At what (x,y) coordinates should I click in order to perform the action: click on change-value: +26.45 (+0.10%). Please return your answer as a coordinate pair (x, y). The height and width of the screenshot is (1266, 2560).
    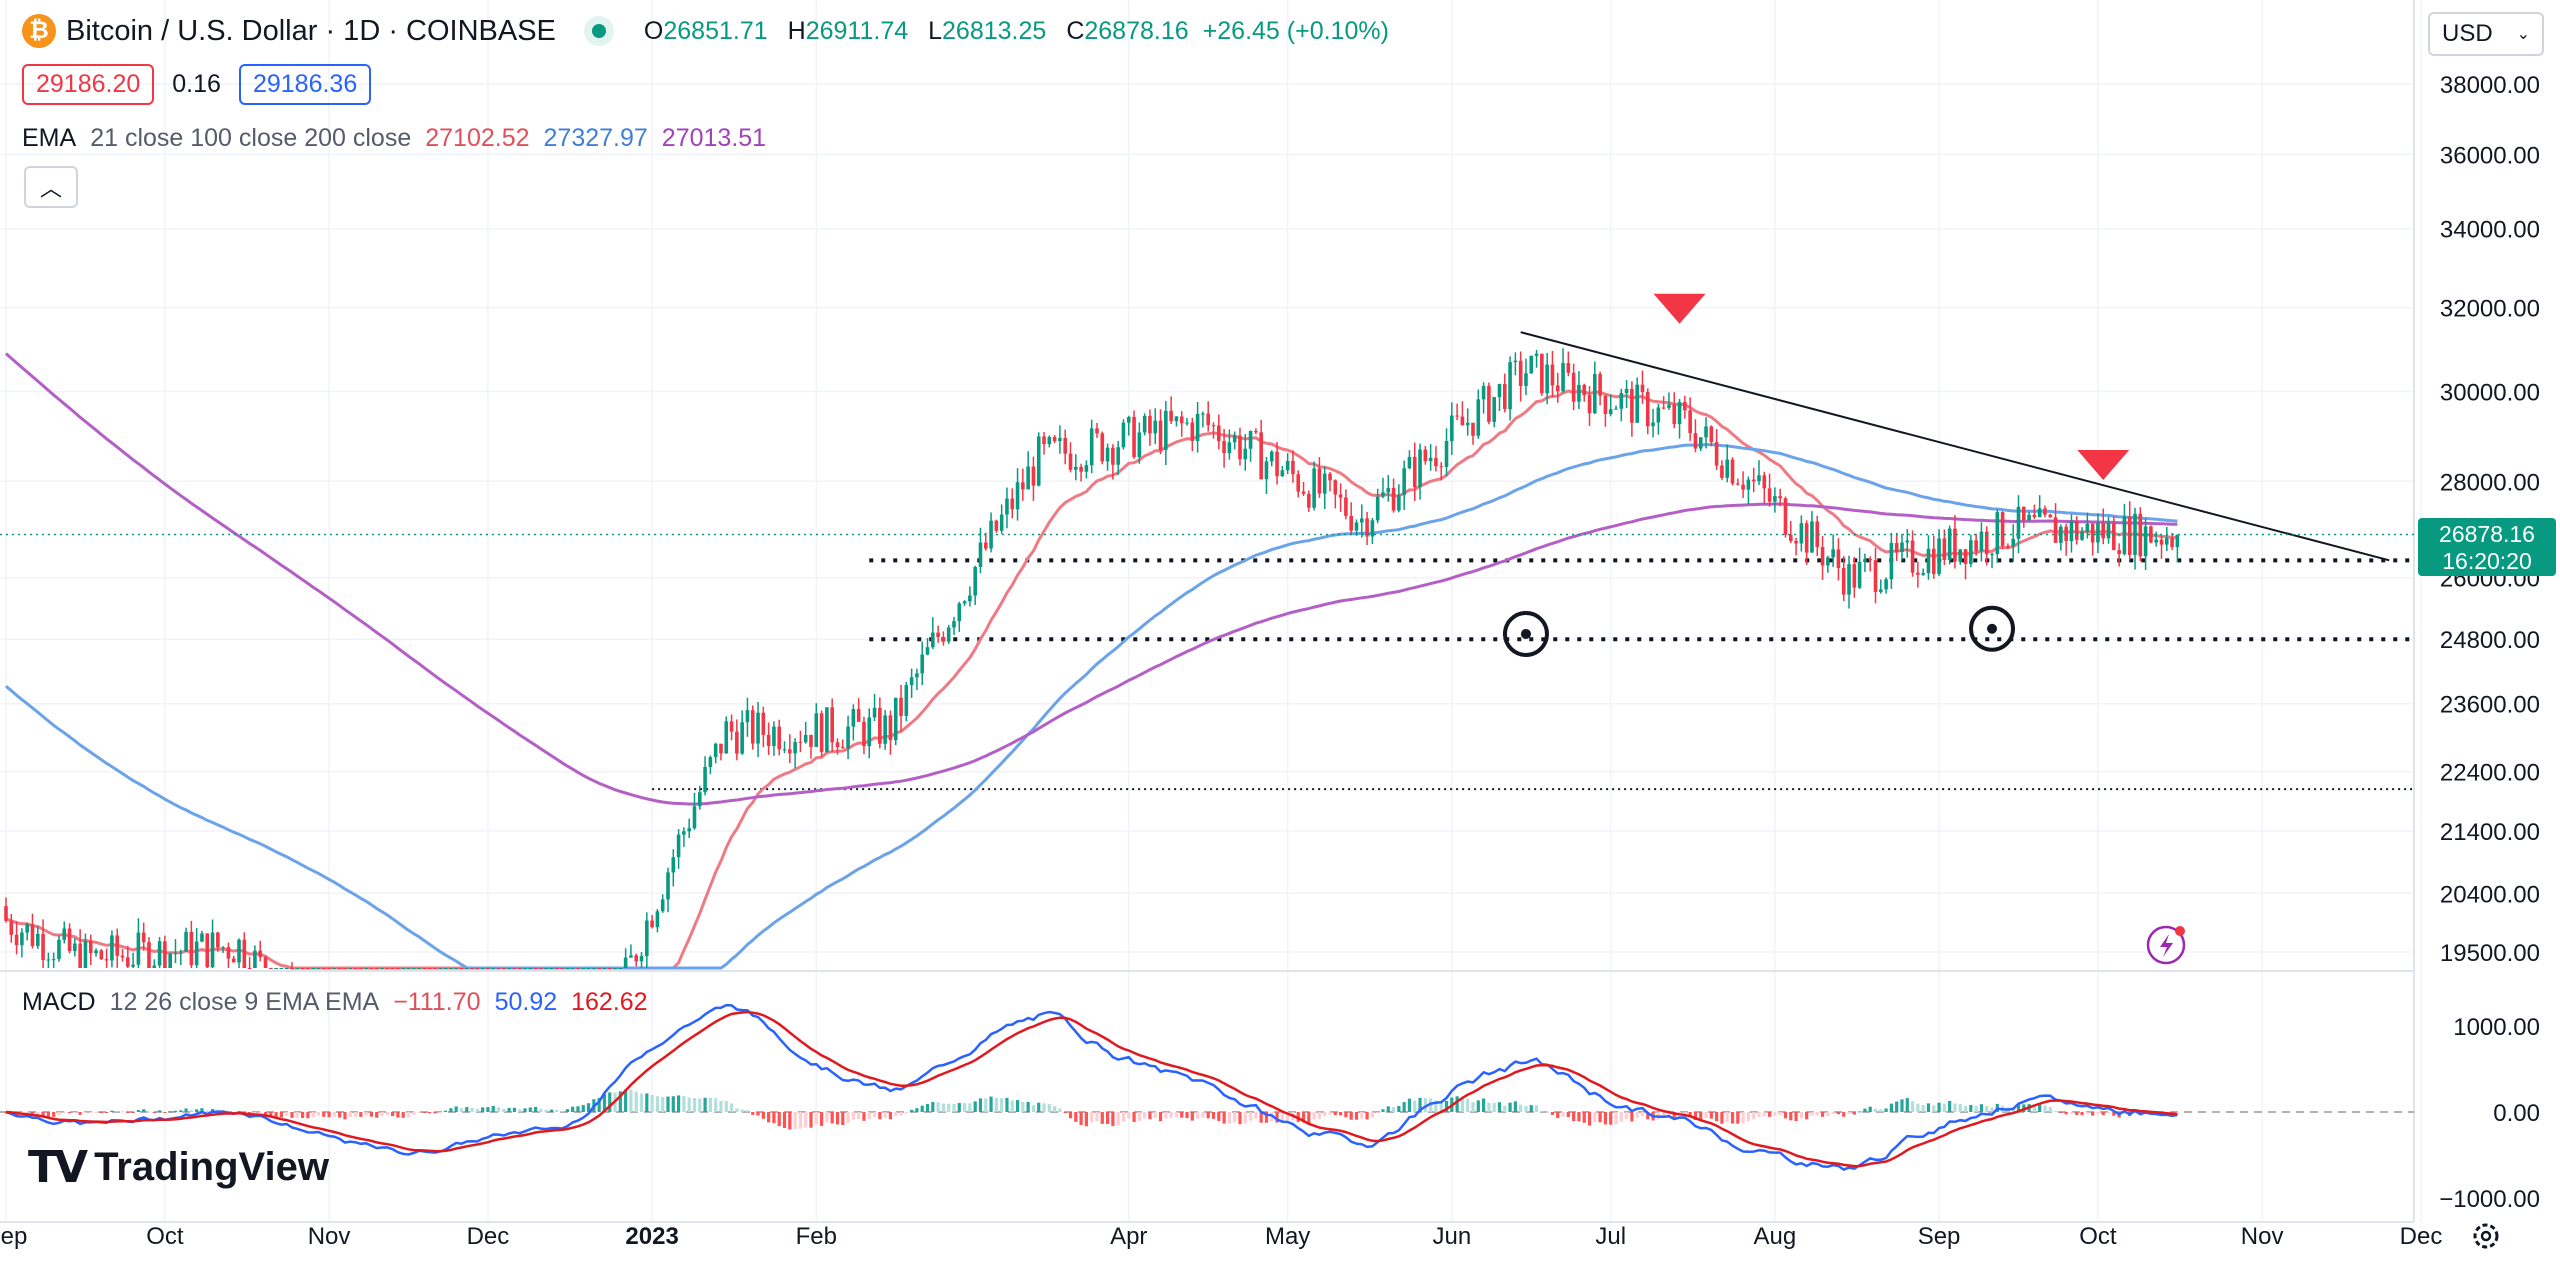
    Looking at the image, I should click on (1295, 30).